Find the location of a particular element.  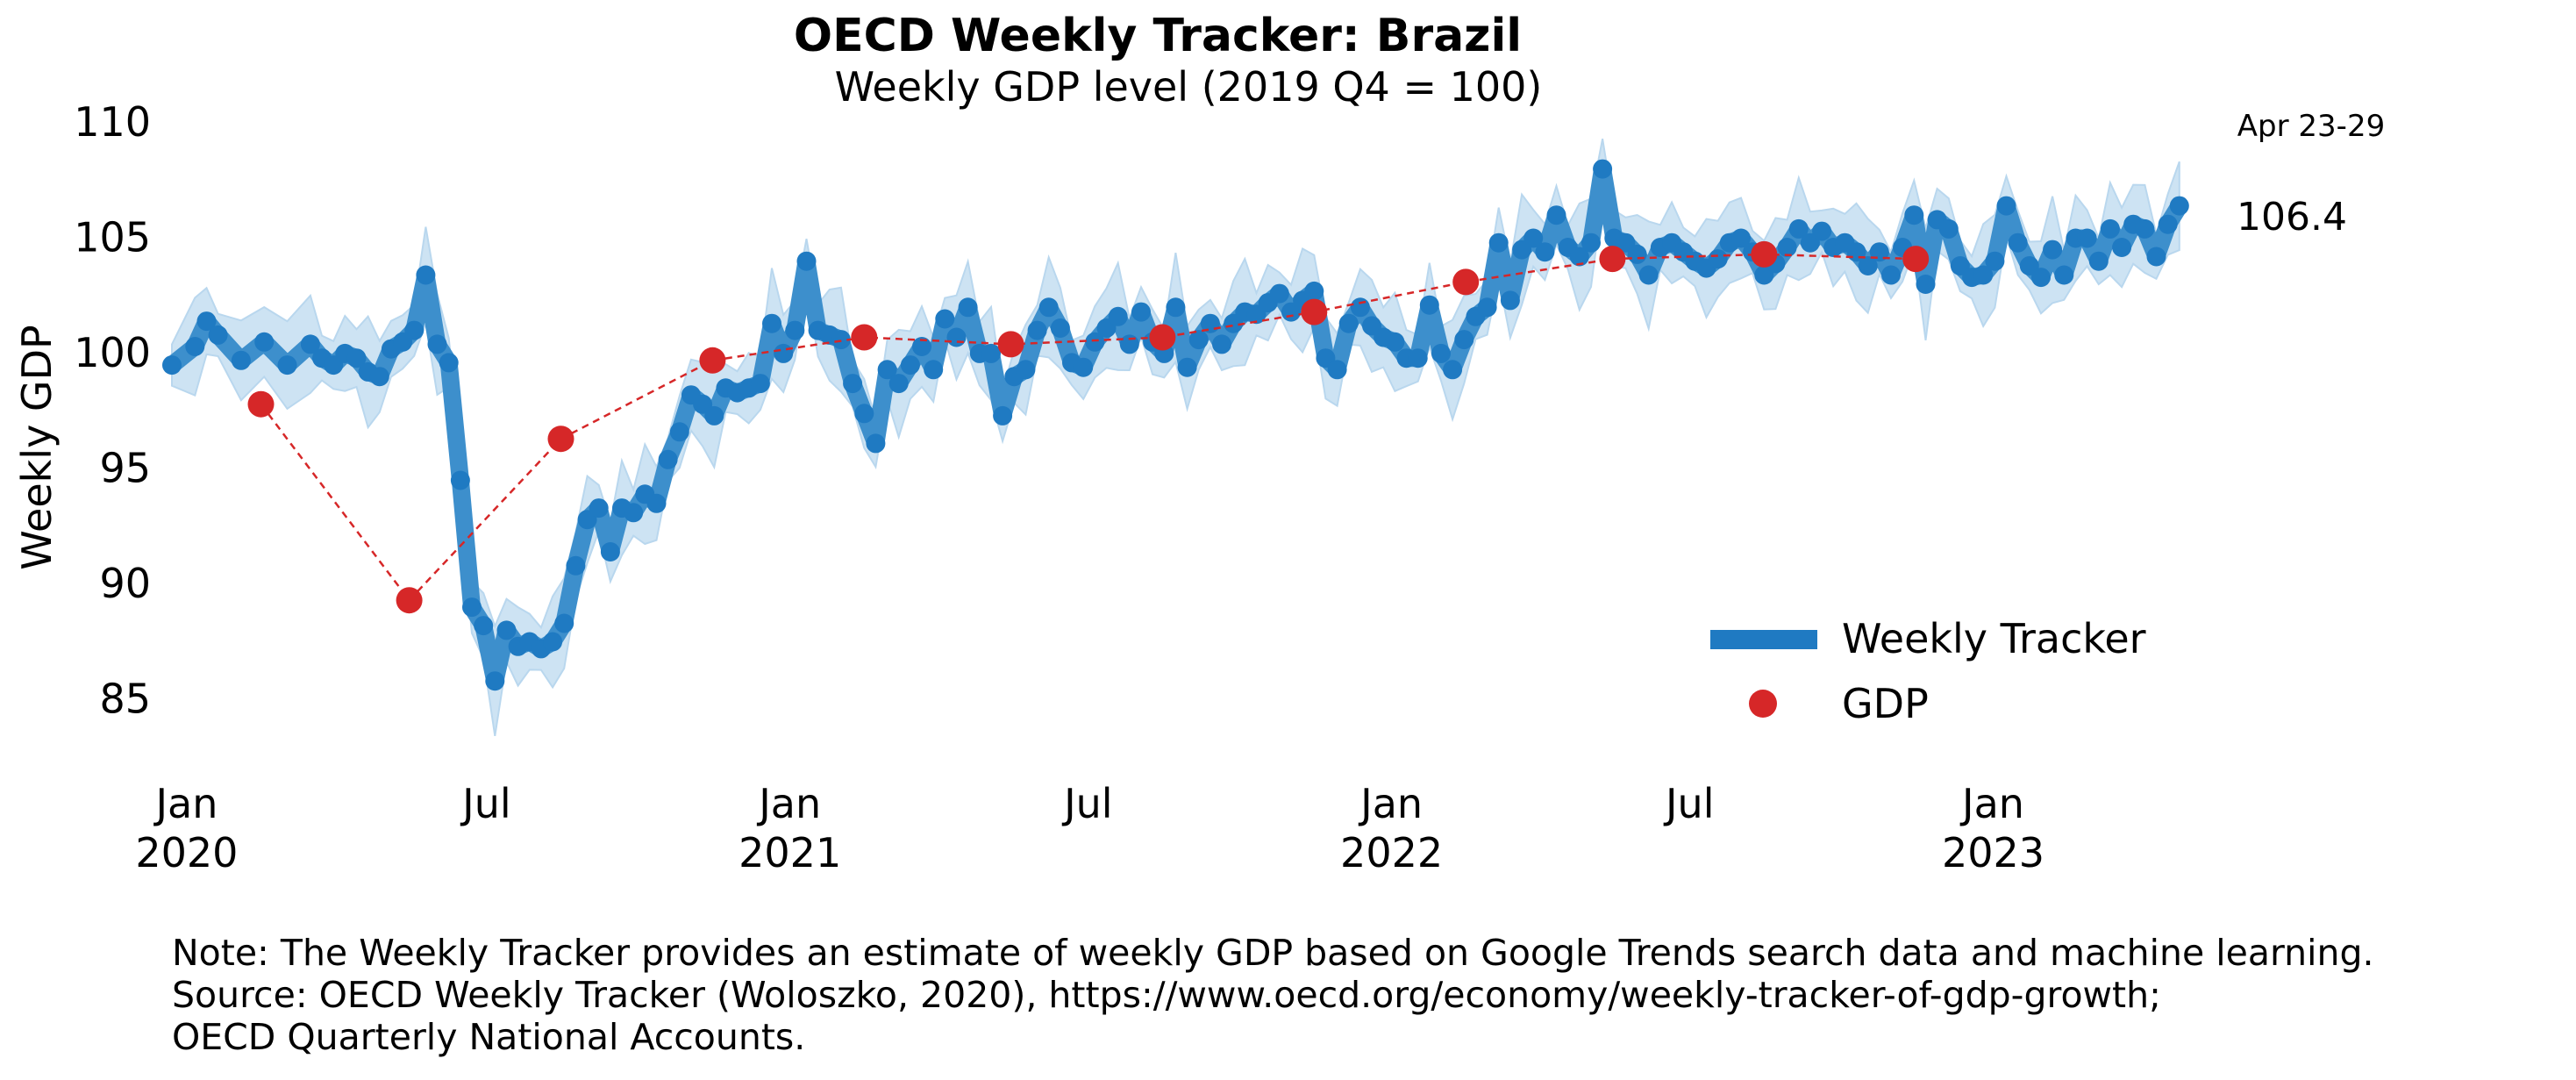

y-tick-label: 105 is located at coordinates (113, 237).